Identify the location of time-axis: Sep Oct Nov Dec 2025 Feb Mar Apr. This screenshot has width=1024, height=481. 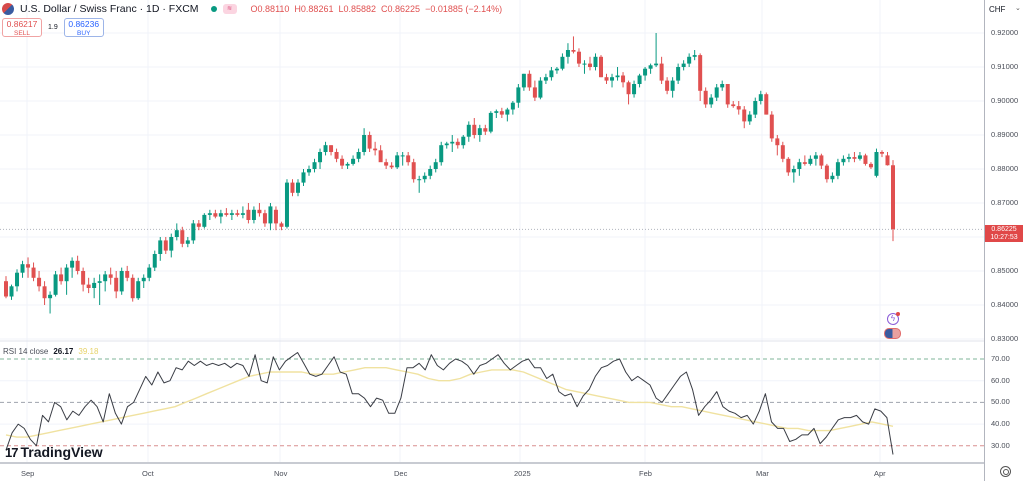
(492, 471).